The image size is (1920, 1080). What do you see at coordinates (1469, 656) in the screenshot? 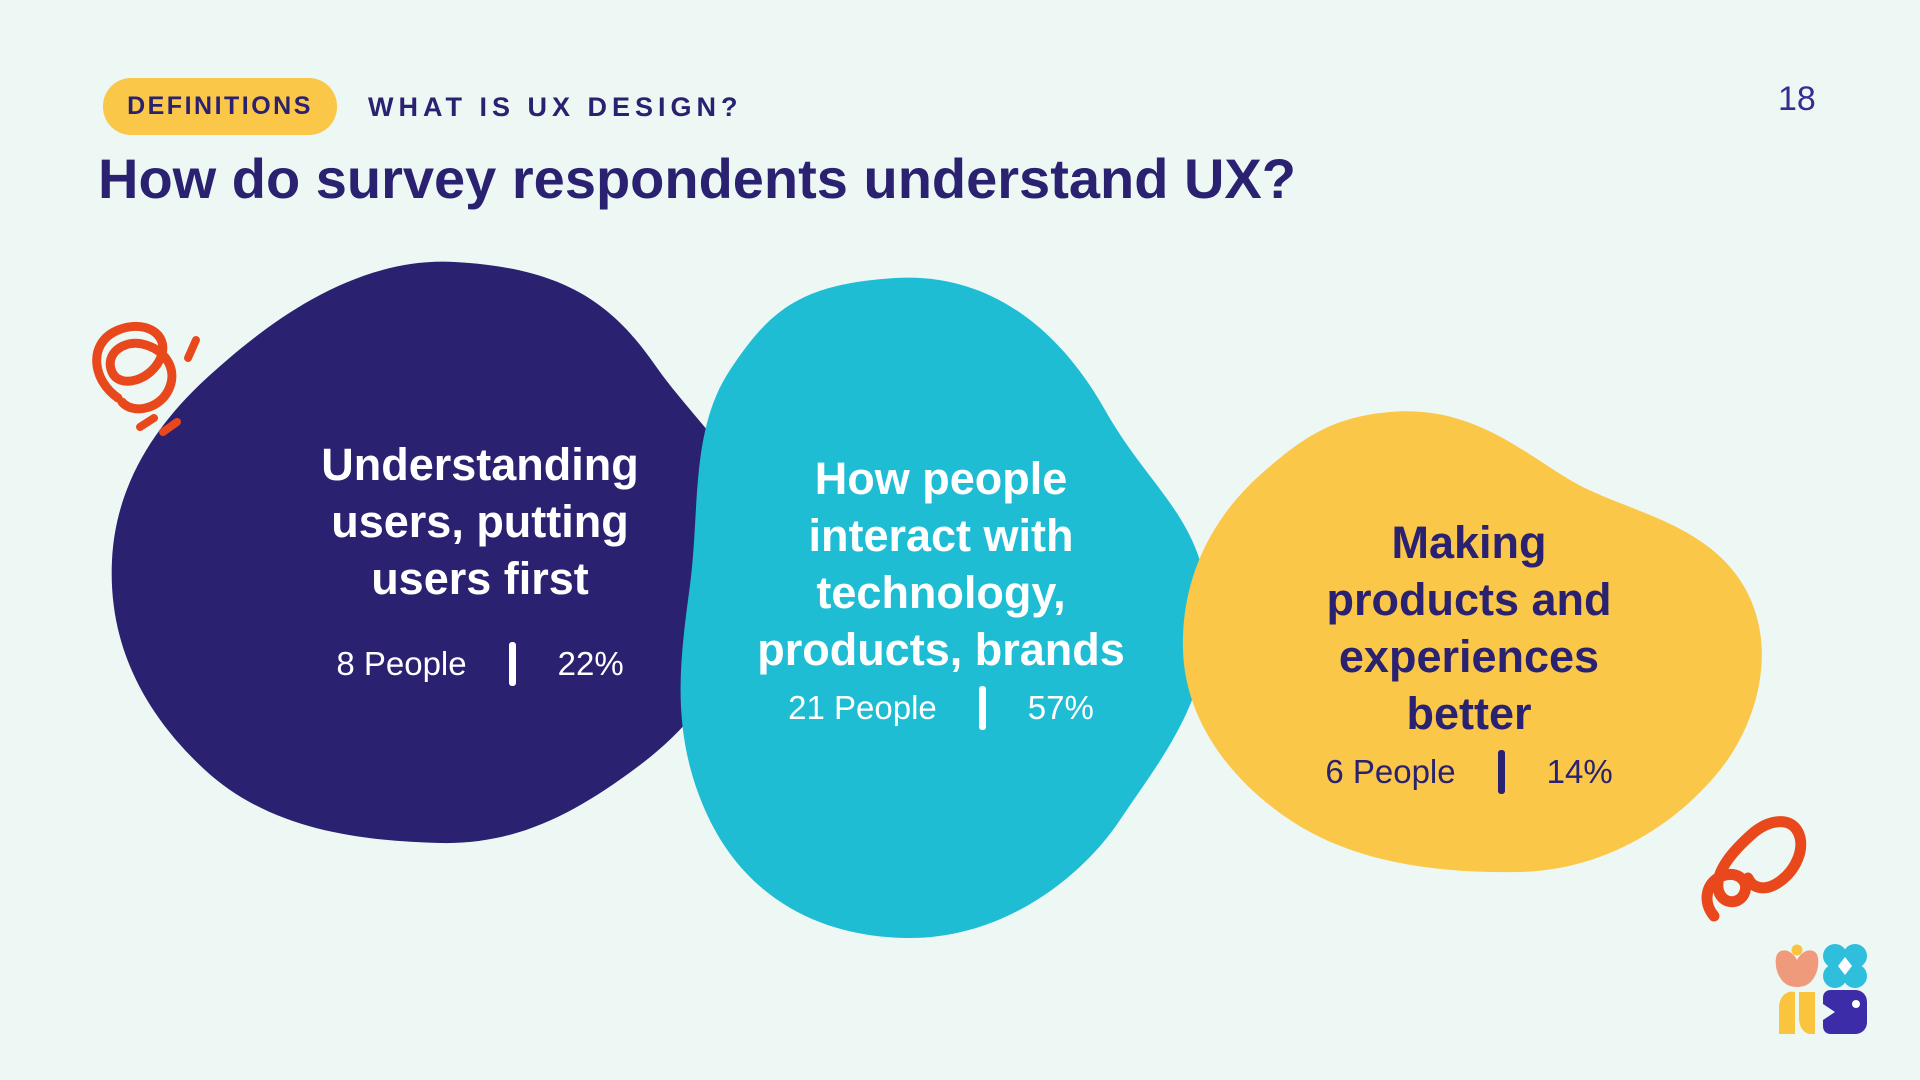
I see `blob3-heading-line3: experiences` at bounding box center [1469, 656].